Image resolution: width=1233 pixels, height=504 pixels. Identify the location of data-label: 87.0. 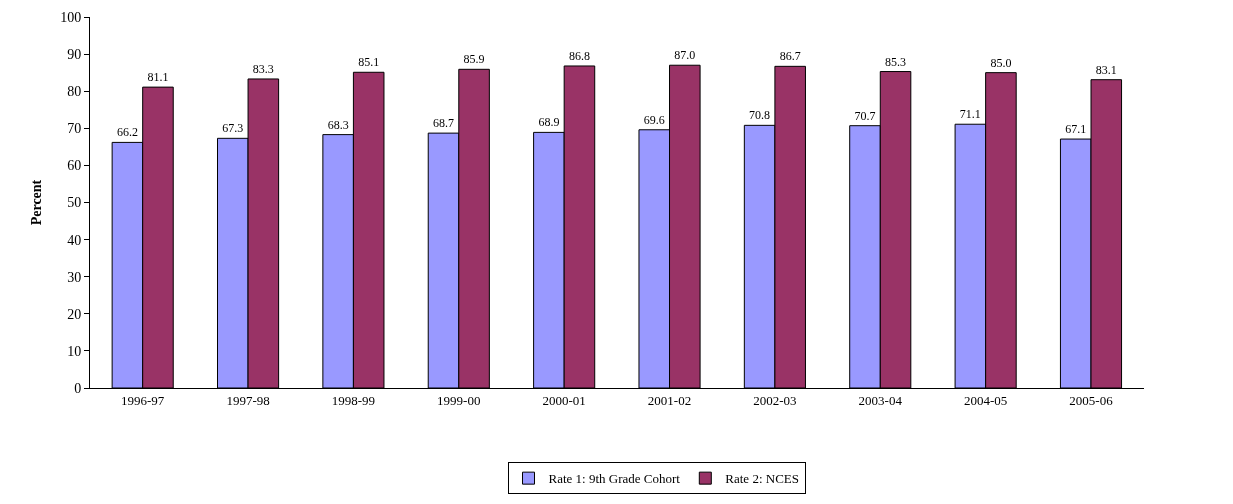
(685, 55).